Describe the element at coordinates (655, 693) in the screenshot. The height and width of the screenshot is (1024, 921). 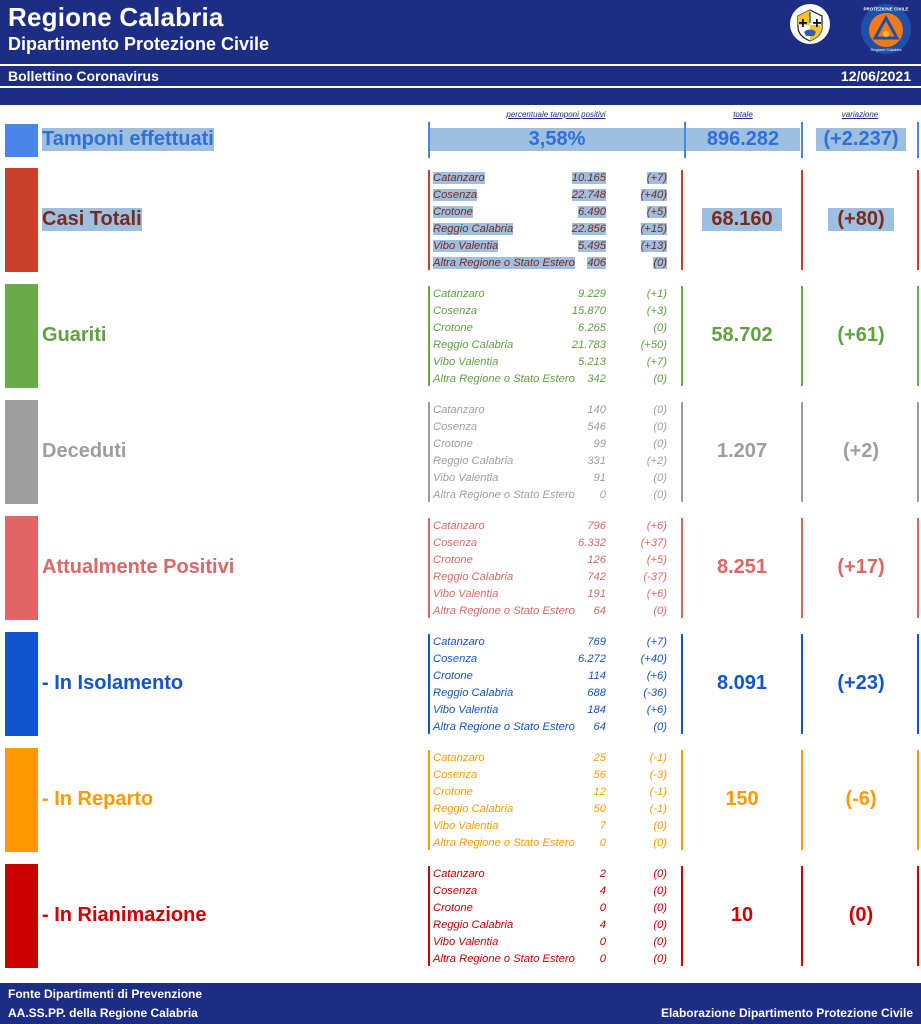
I see `province-delta: (-36)` at that location.